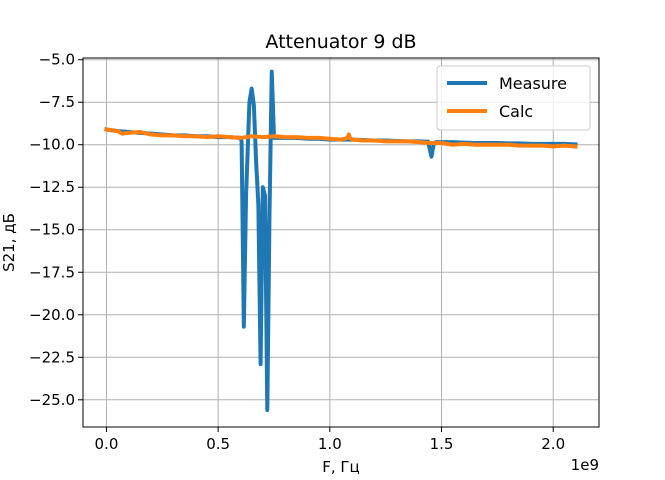 Image resolution: width=665 pixels, height=480 pixels. I want to click on y-tick-label: −5.0, so click(57, 60).